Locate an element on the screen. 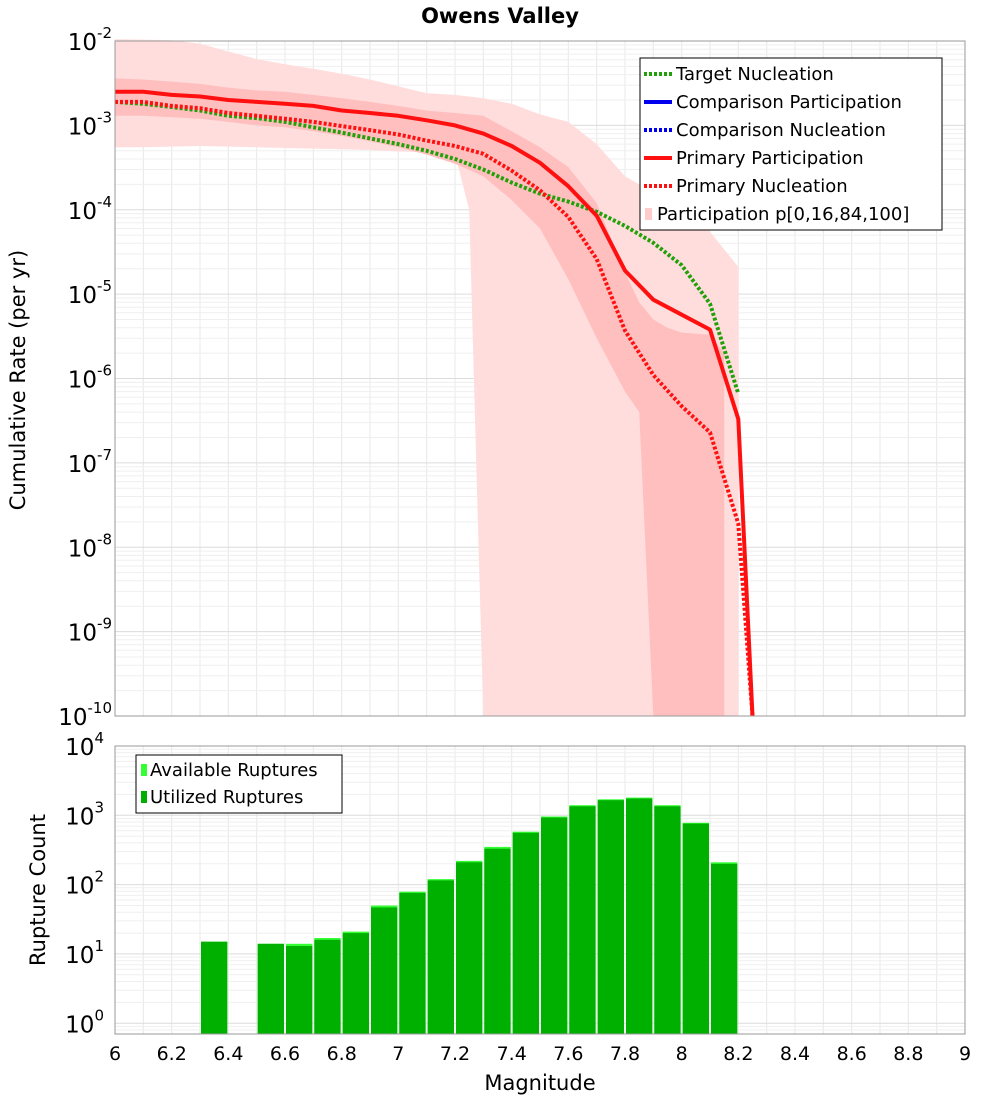  x-tick-label: 8.2 is located at coordinates (738, 1054).